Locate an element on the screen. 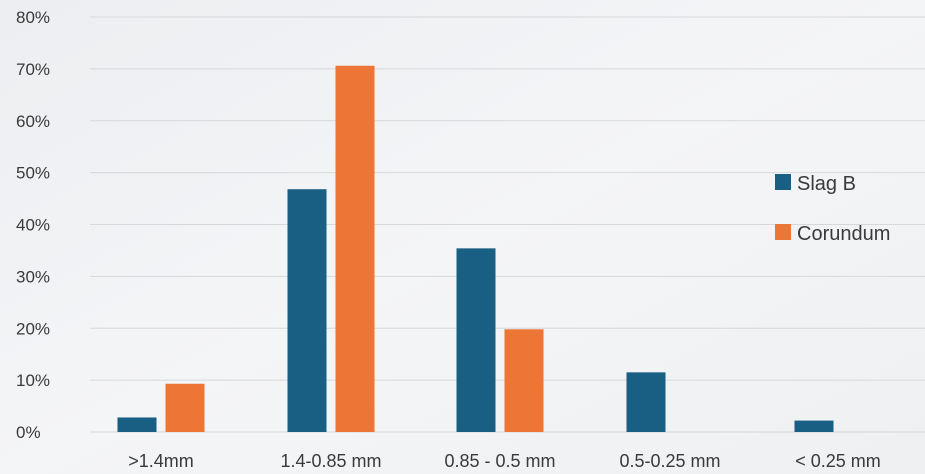  y-tick-label: 50% is located at coordinates (33, 173).